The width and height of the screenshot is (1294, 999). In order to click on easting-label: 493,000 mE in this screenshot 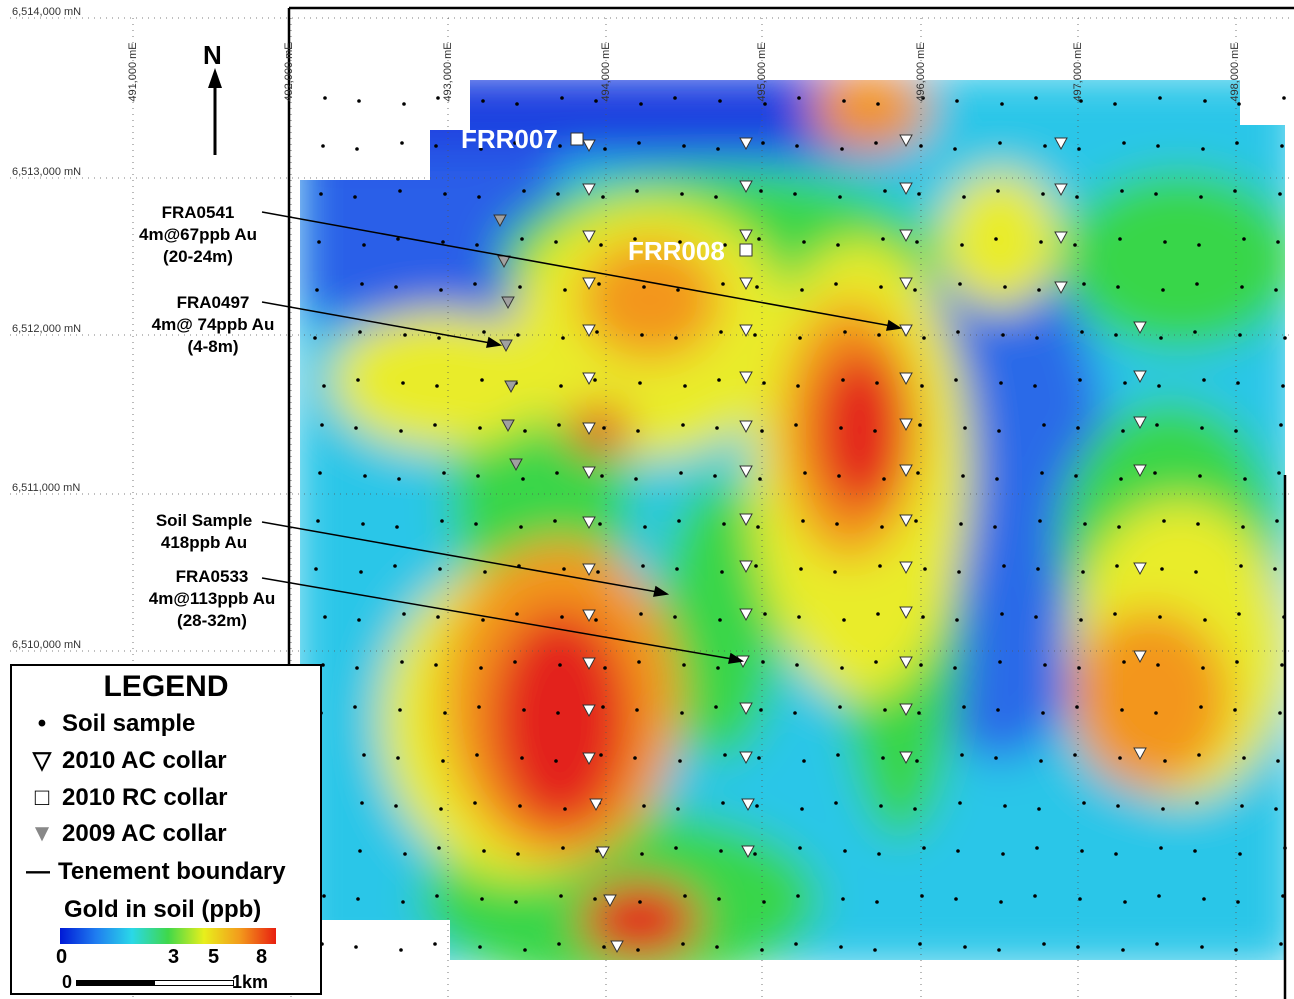, I will do `click(448, 72)`.